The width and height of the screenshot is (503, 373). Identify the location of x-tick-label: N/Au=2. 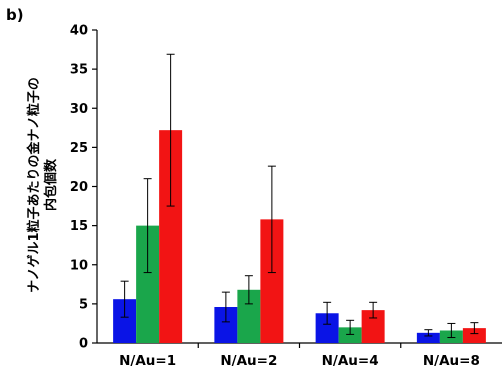
(248, 361).